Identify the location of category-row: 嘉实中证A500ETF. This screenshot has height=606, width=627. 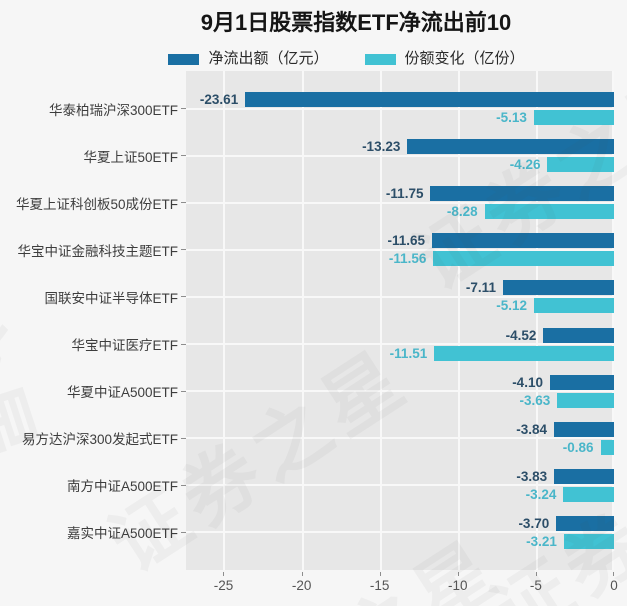
(93, 532).